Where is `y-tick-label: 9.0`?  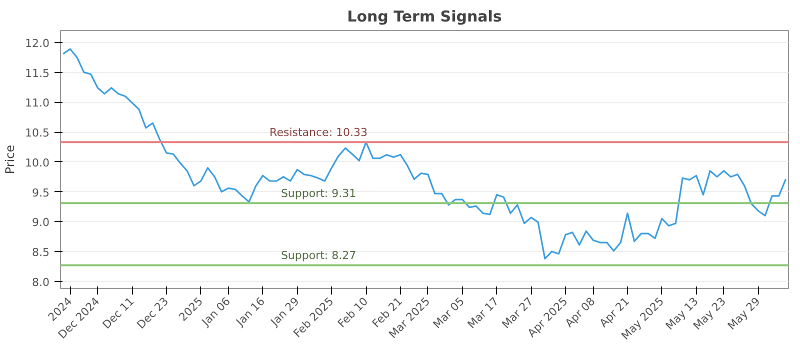 y-tick-label: 9.0 is located at coordinates (41, 223).